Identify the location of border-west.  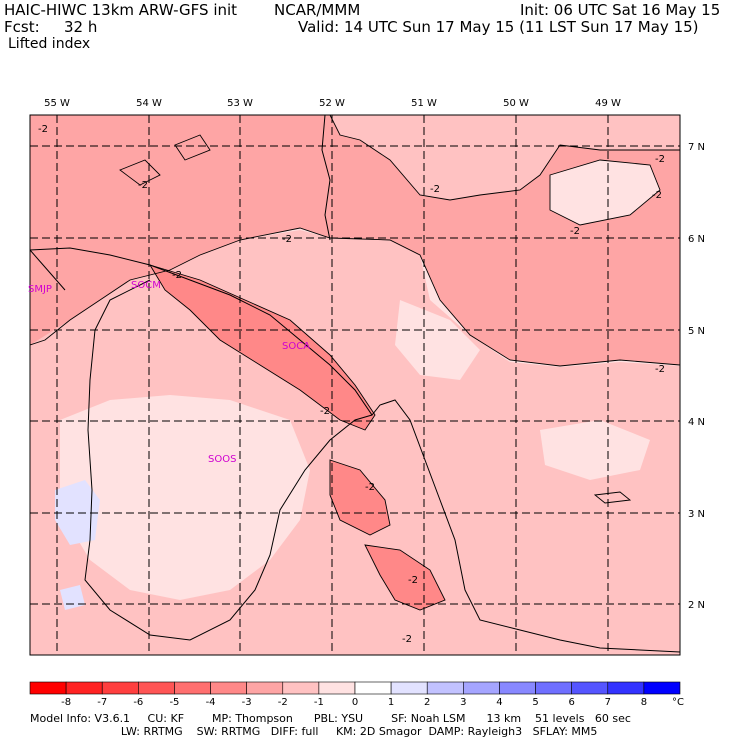
(48, 270).